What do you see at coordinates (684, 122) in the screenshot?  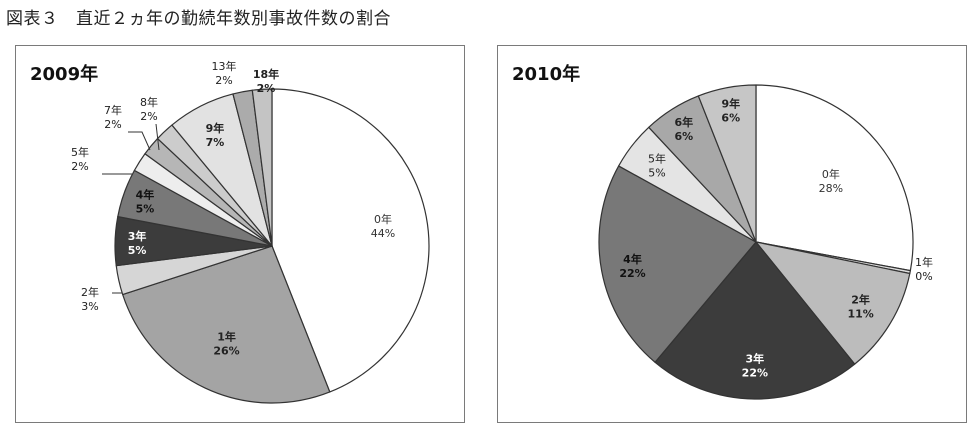 I see `slice-label-2010-6: 6年` at bounding box center [684, 122].